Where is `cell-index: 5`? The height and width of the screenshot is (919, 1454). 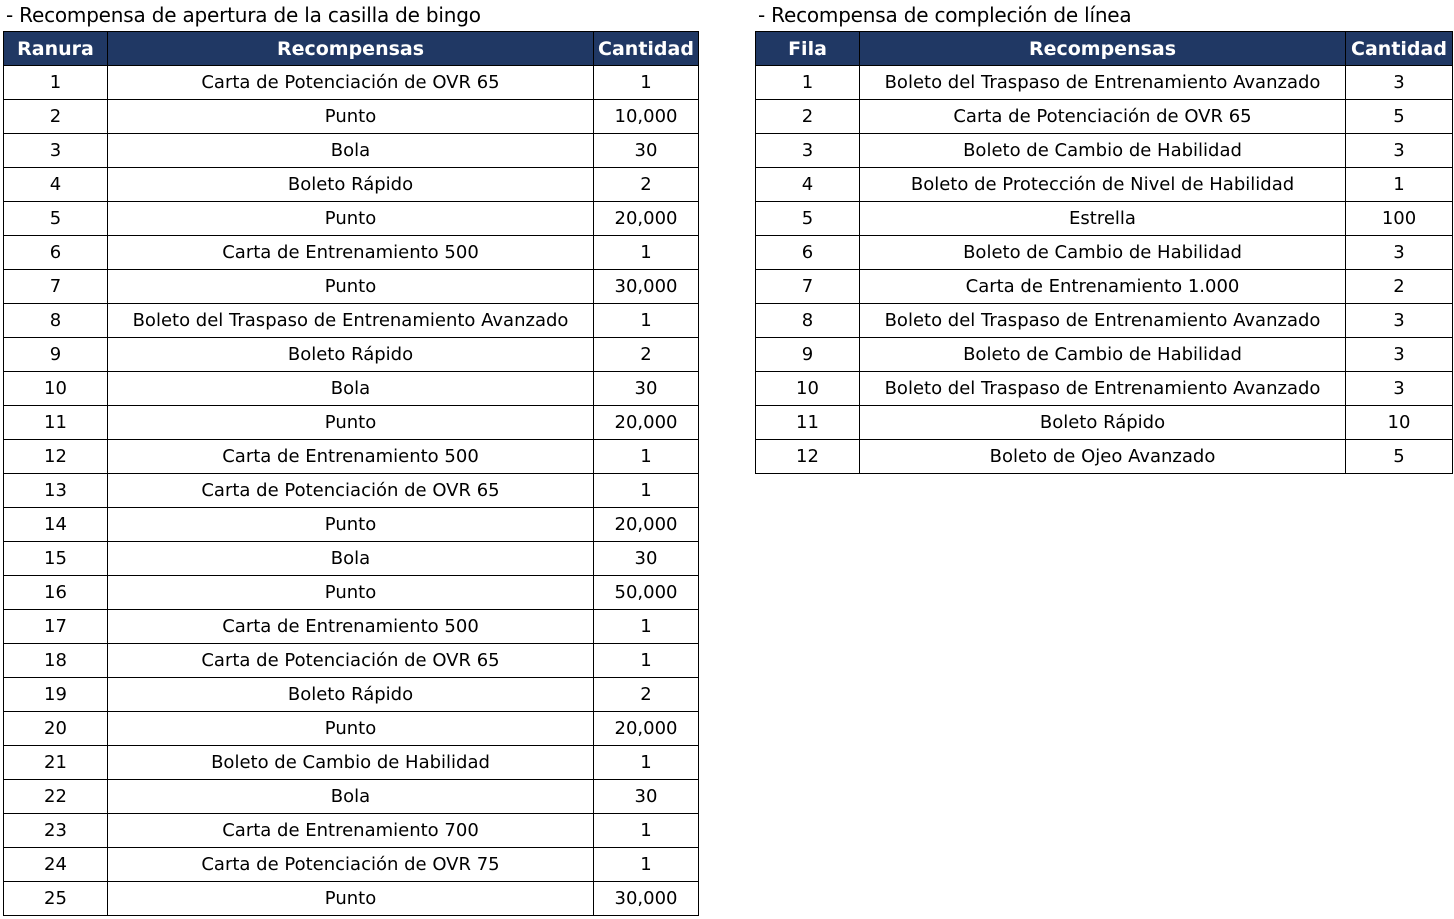 cell-index: 5 is located at coordinates (55, 218).